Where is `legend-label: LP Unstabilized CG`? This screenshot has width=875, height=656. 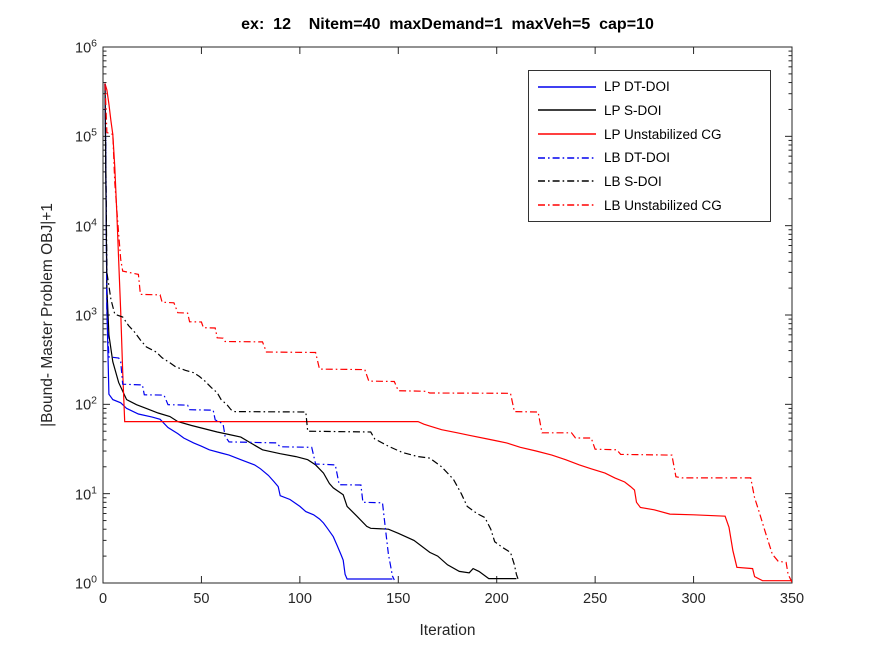 legend-label: LP Unstabilized CG is located at coordinates (663, 134).